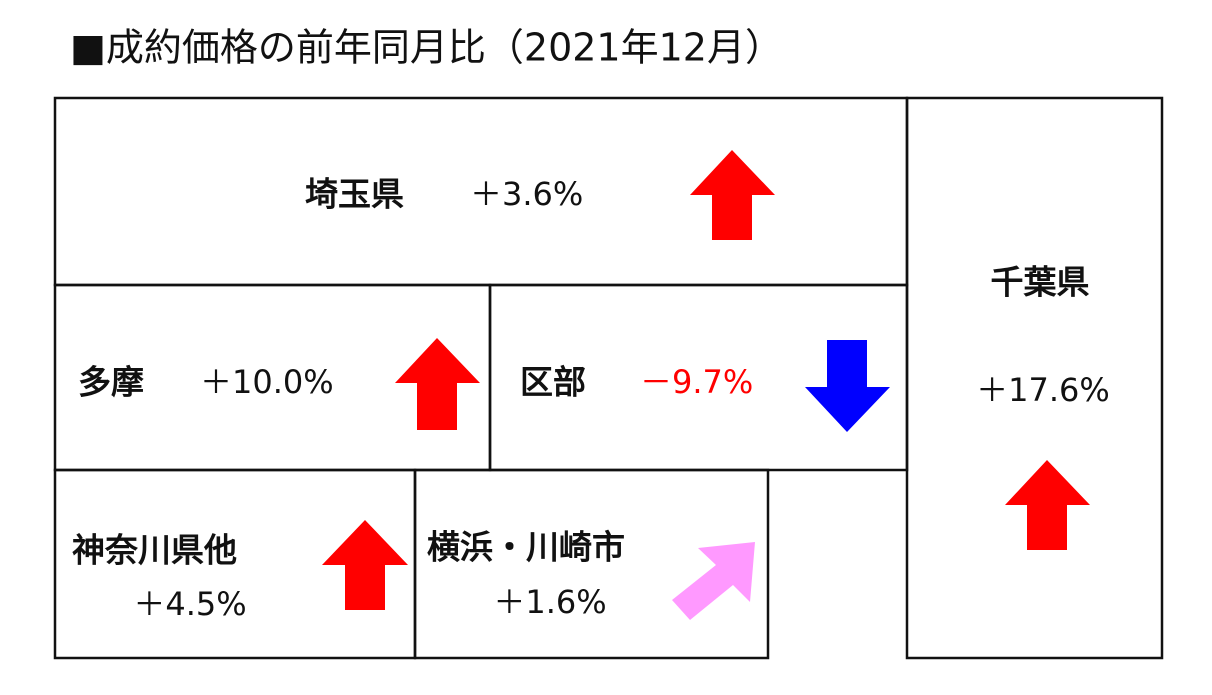  What do you see at coordinates (267, 382) in the screenshot?
I see `region-change: ＋10.0%` at bounding box center [267, 382].